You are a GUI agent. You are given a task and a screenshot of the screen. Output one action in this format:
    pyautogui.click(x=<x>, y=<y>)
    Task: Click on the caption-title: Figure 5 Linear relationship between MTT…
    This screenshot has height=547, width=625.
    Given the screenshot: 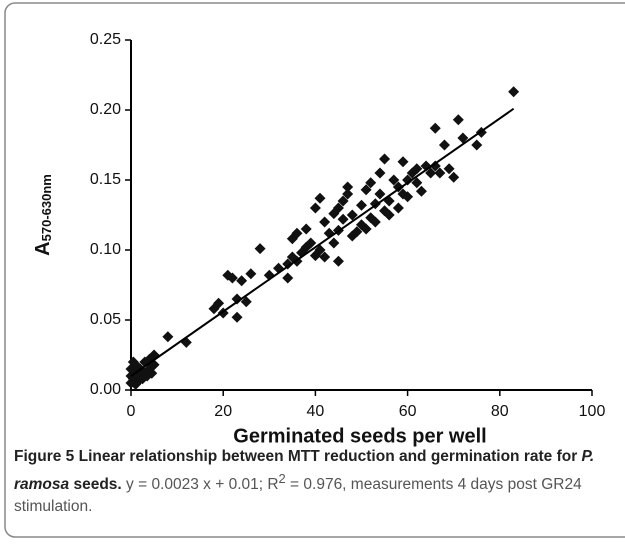 What is the action you would take?
    pyautogui.click(x=298, y=456)
    